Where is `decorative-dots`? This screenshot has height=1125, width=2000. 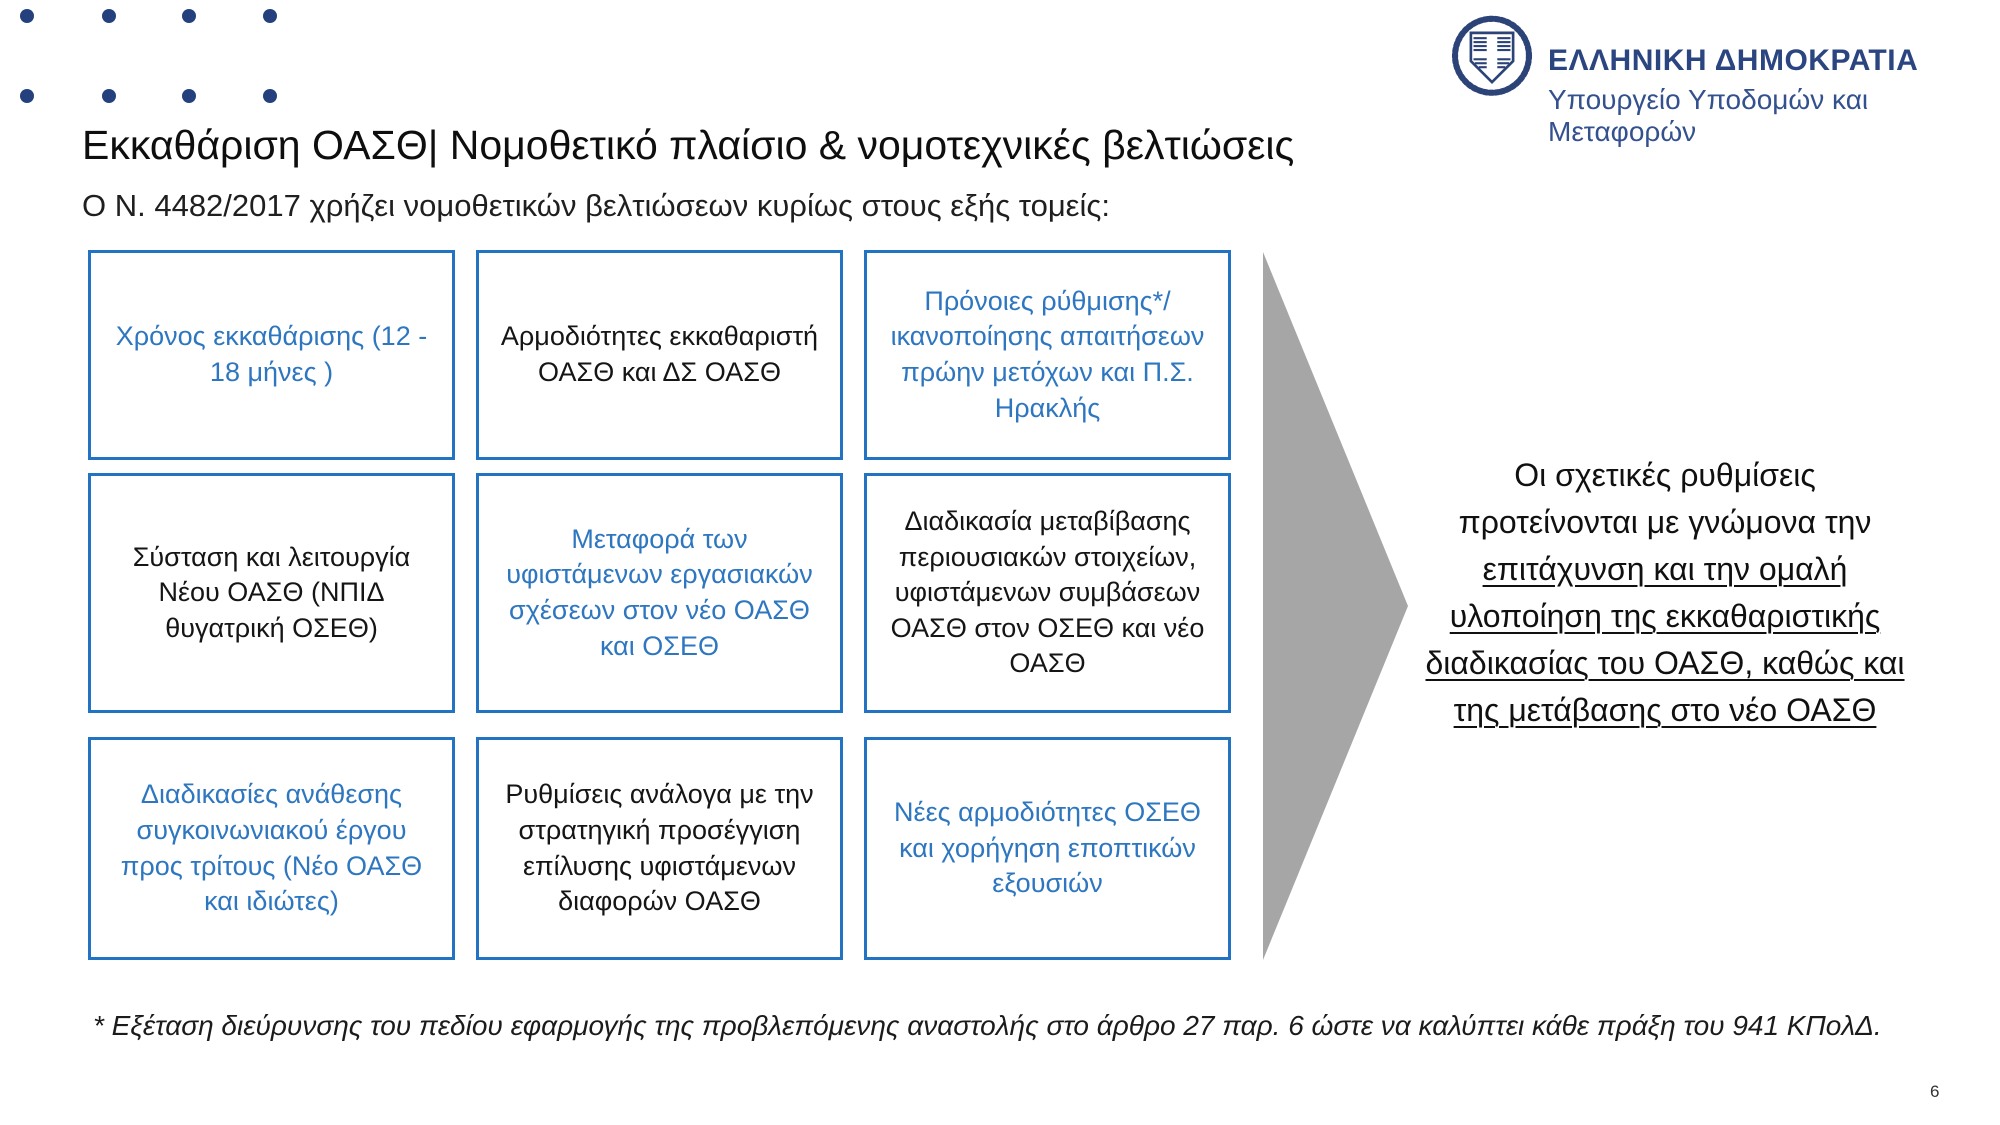
decorative-dots is located at coordinates (150, 60).